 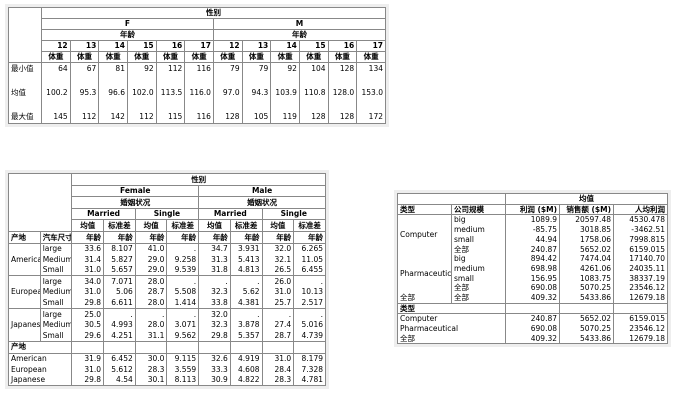 What do you see at coordinates (640, 278) in the screenshot?
I see `table-cell: 38337.19` at bounding box center [640, 278].